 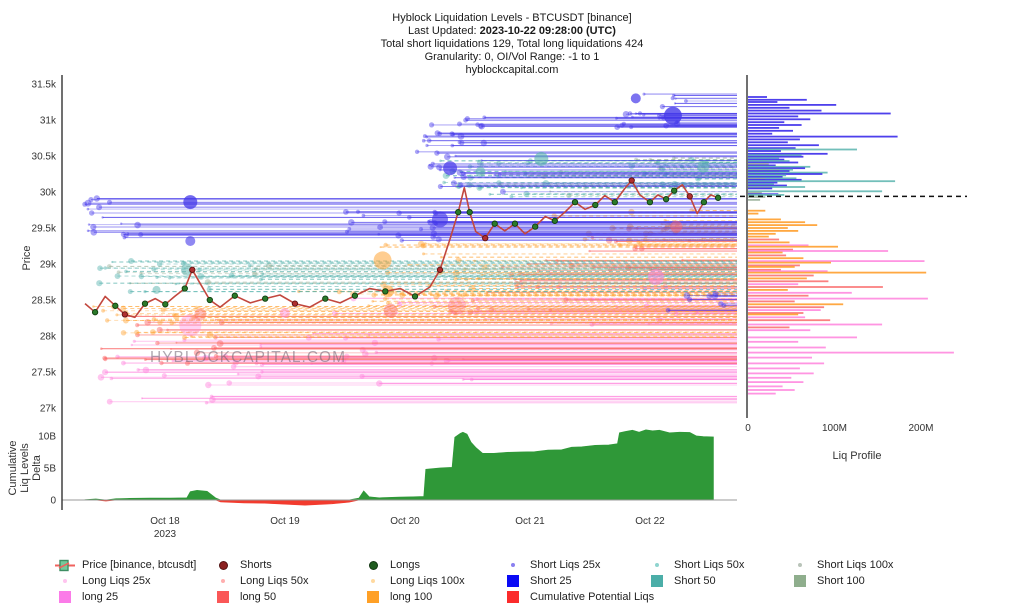 I want to click on legend-item-short-liqs-100x: Short Liqs 100x, so click(x=902, y=565).